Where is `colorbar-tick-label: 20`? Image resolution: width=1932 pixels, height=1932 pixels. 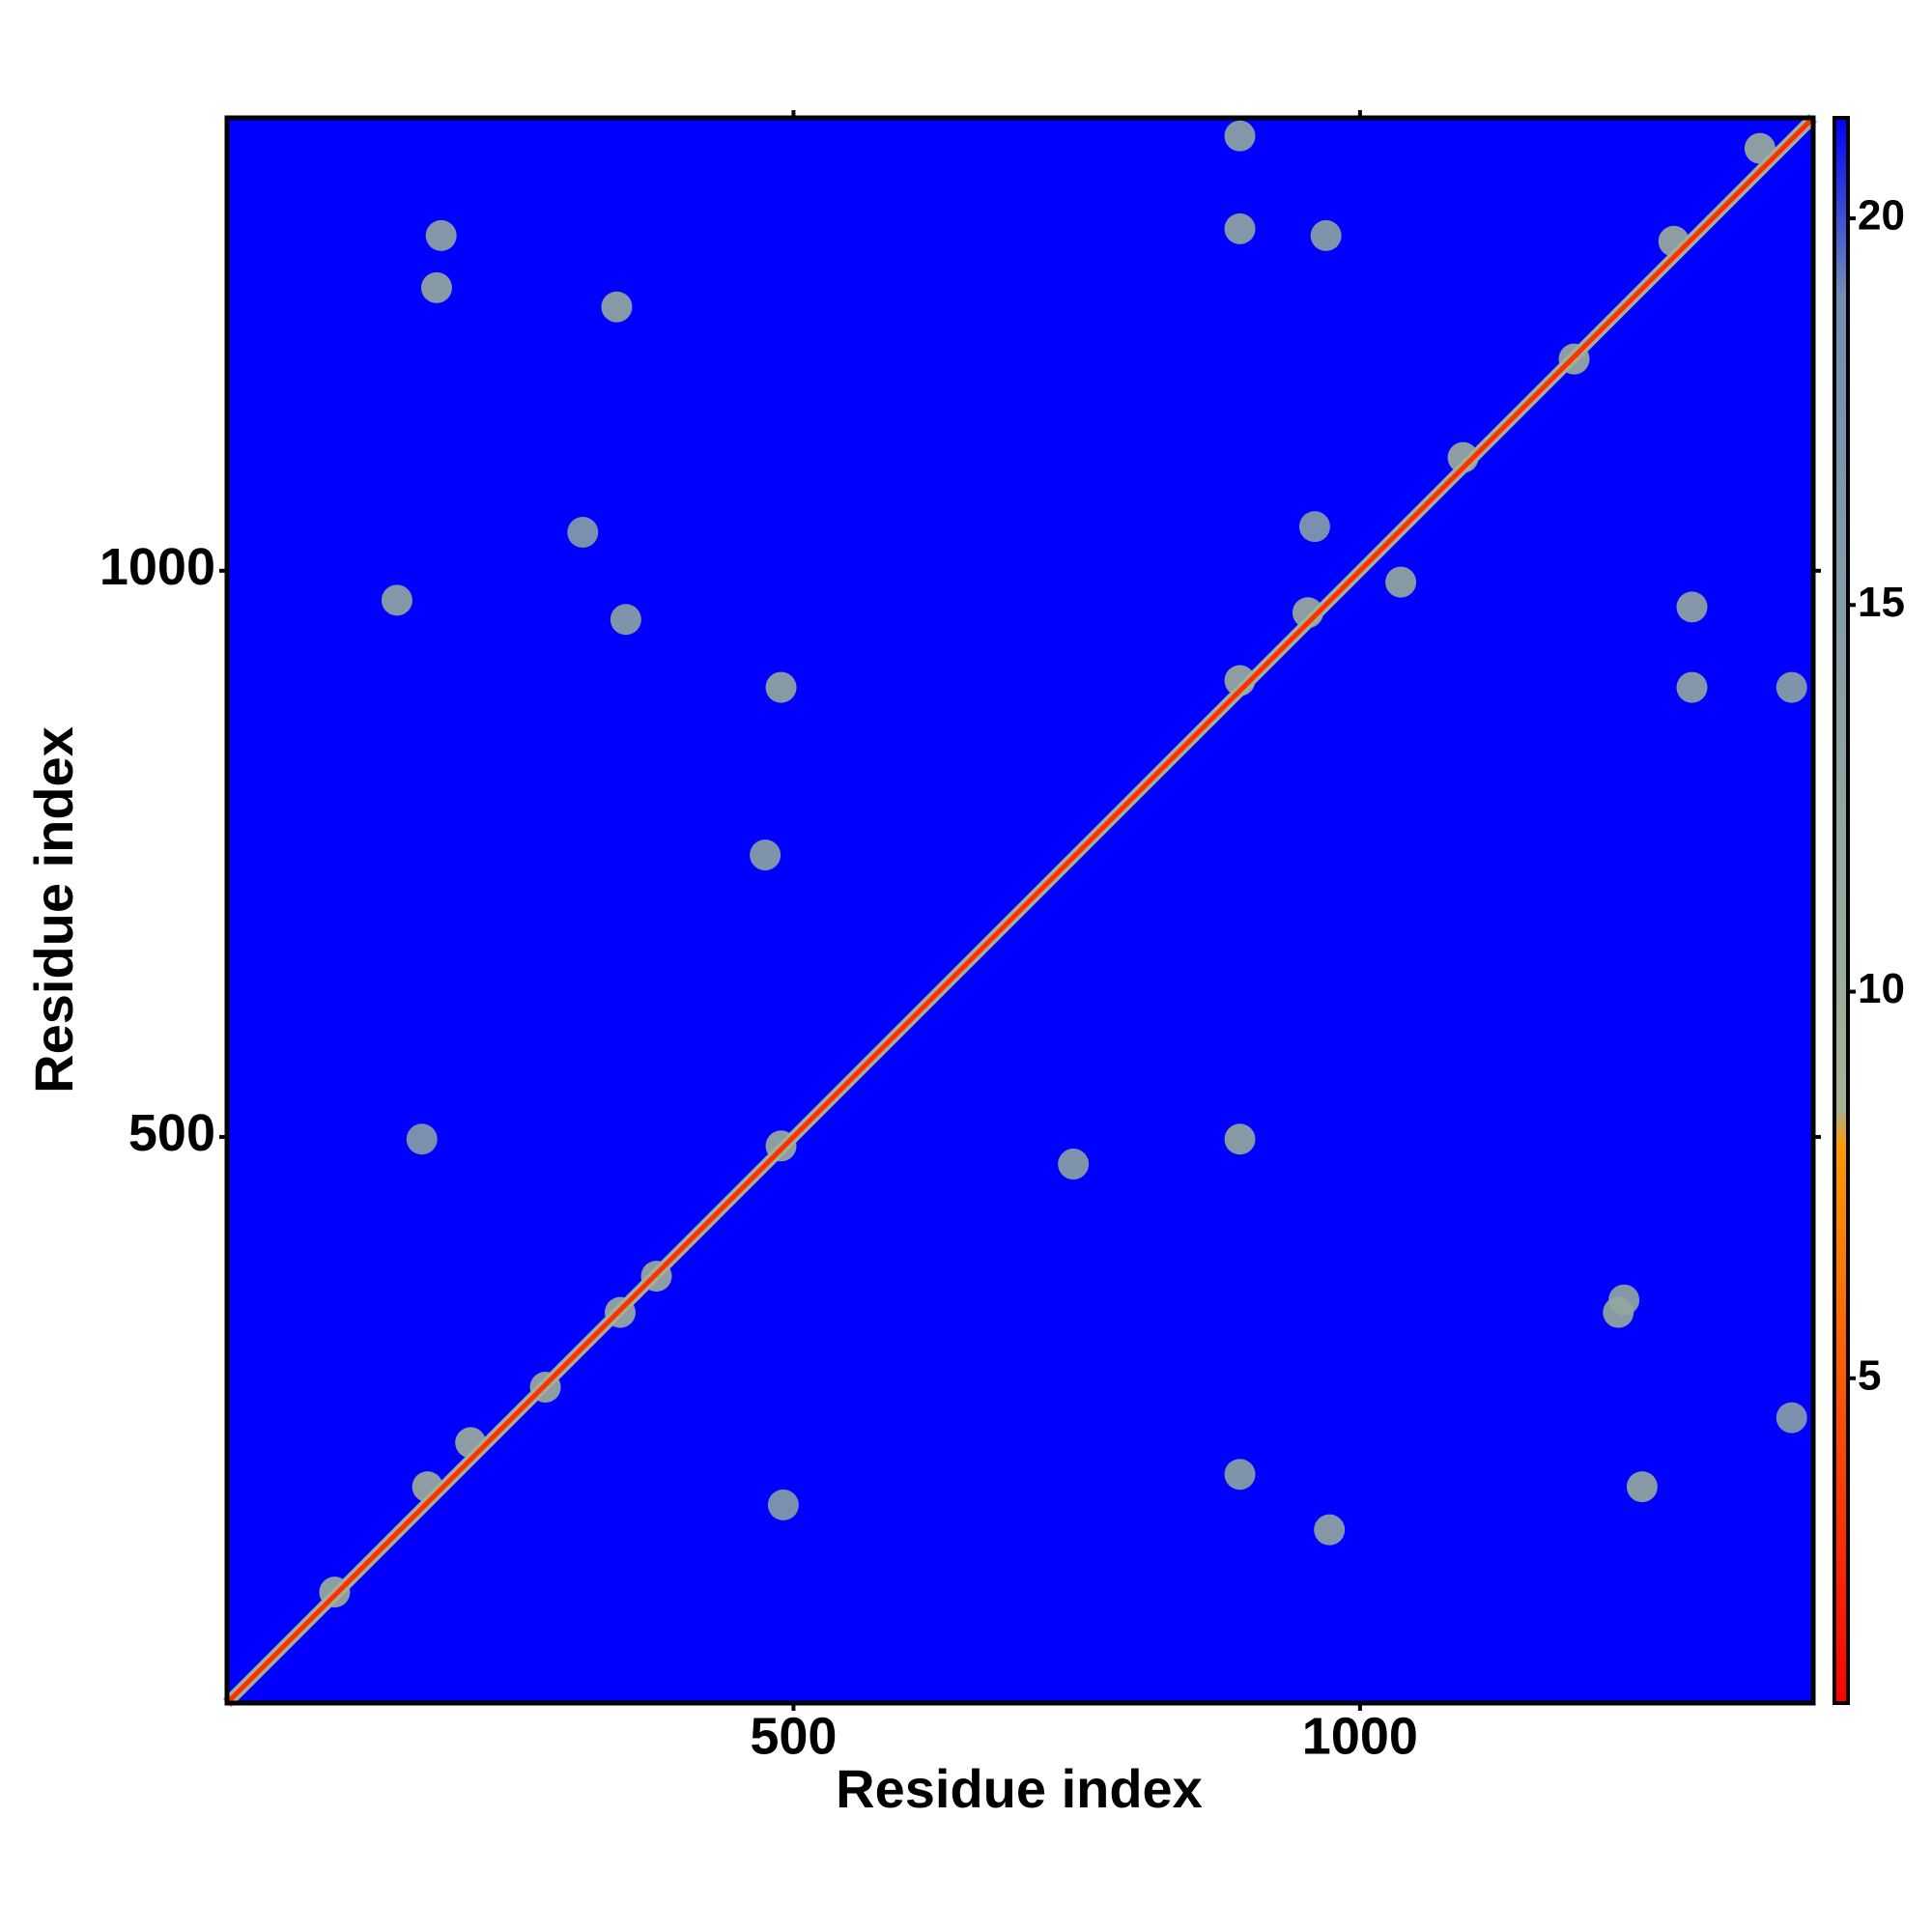 colorbar-tick-label: 20 is located at coordinates (1881, 216).